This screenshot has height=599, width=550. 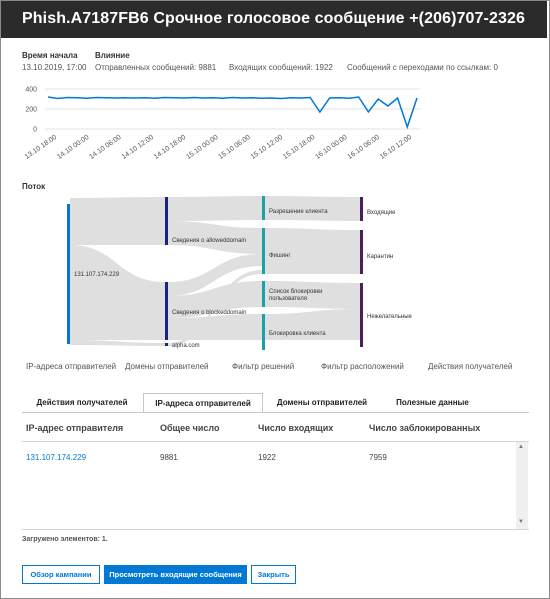 What do you see at coordinates (166, 221) in the screenshot?
I see `node-allowed` at bounding box center [166, 221].